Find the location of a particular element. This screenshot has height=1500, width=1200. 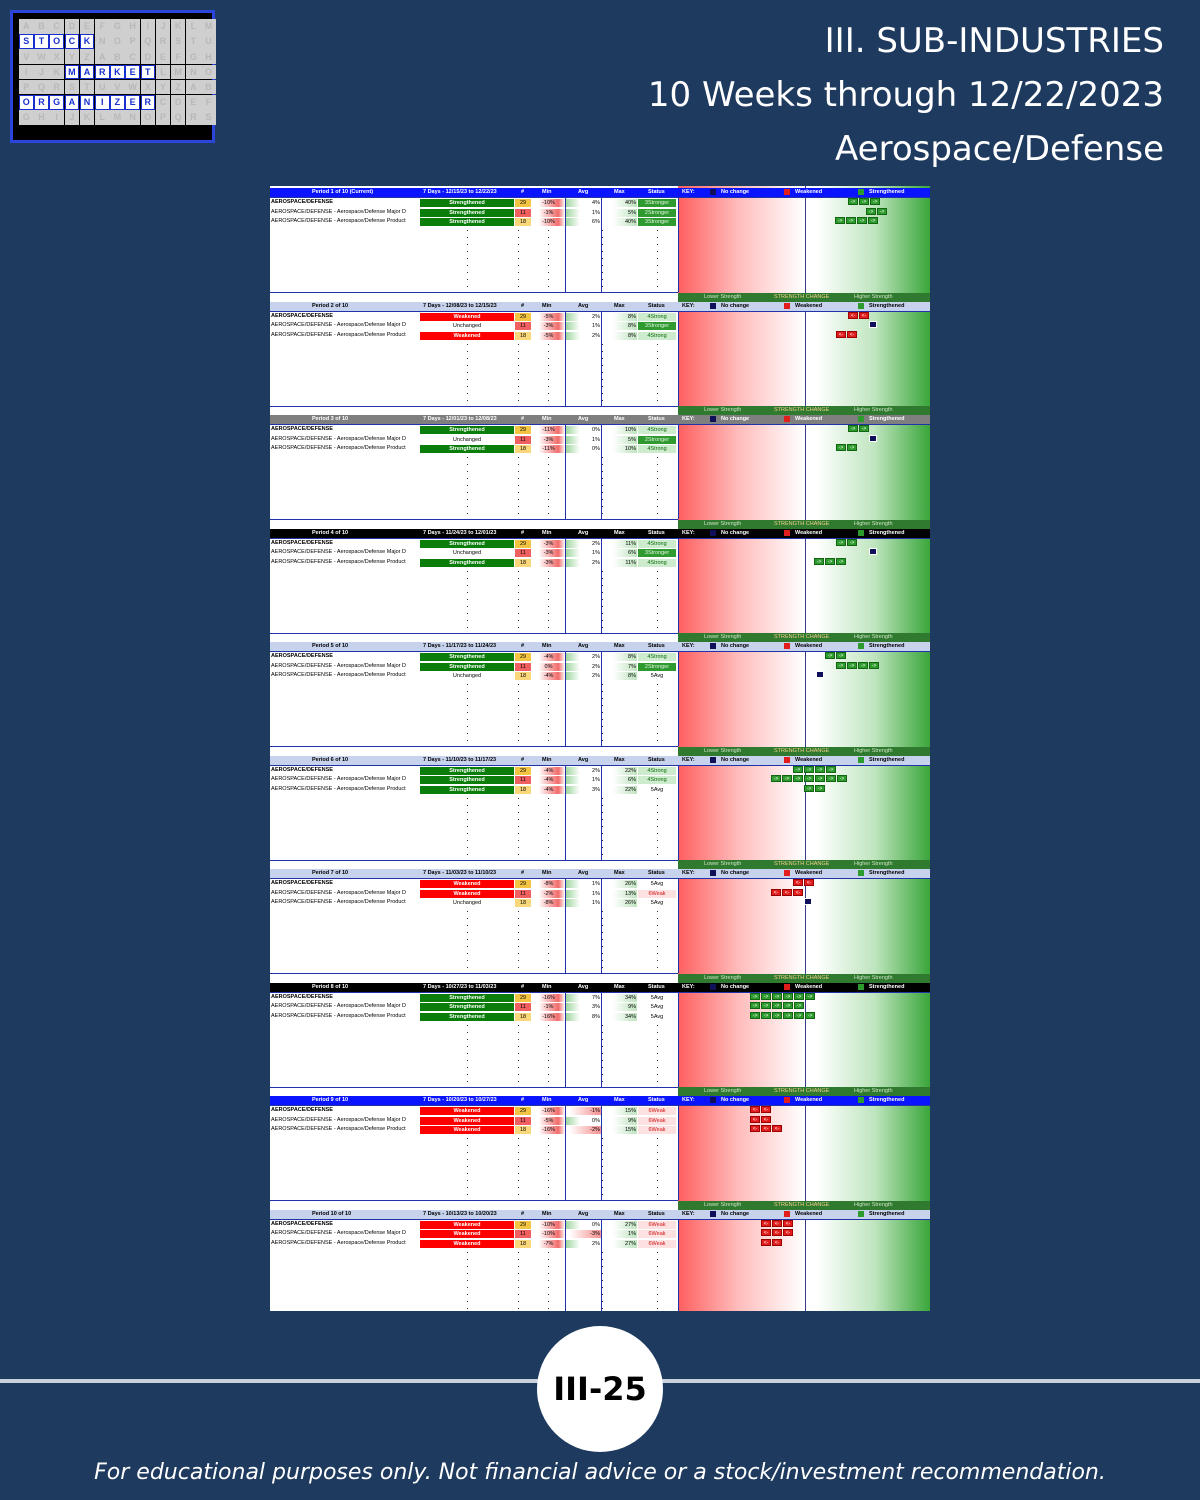

key-strengthened: Strengthened is located at coordinates (887, 419).